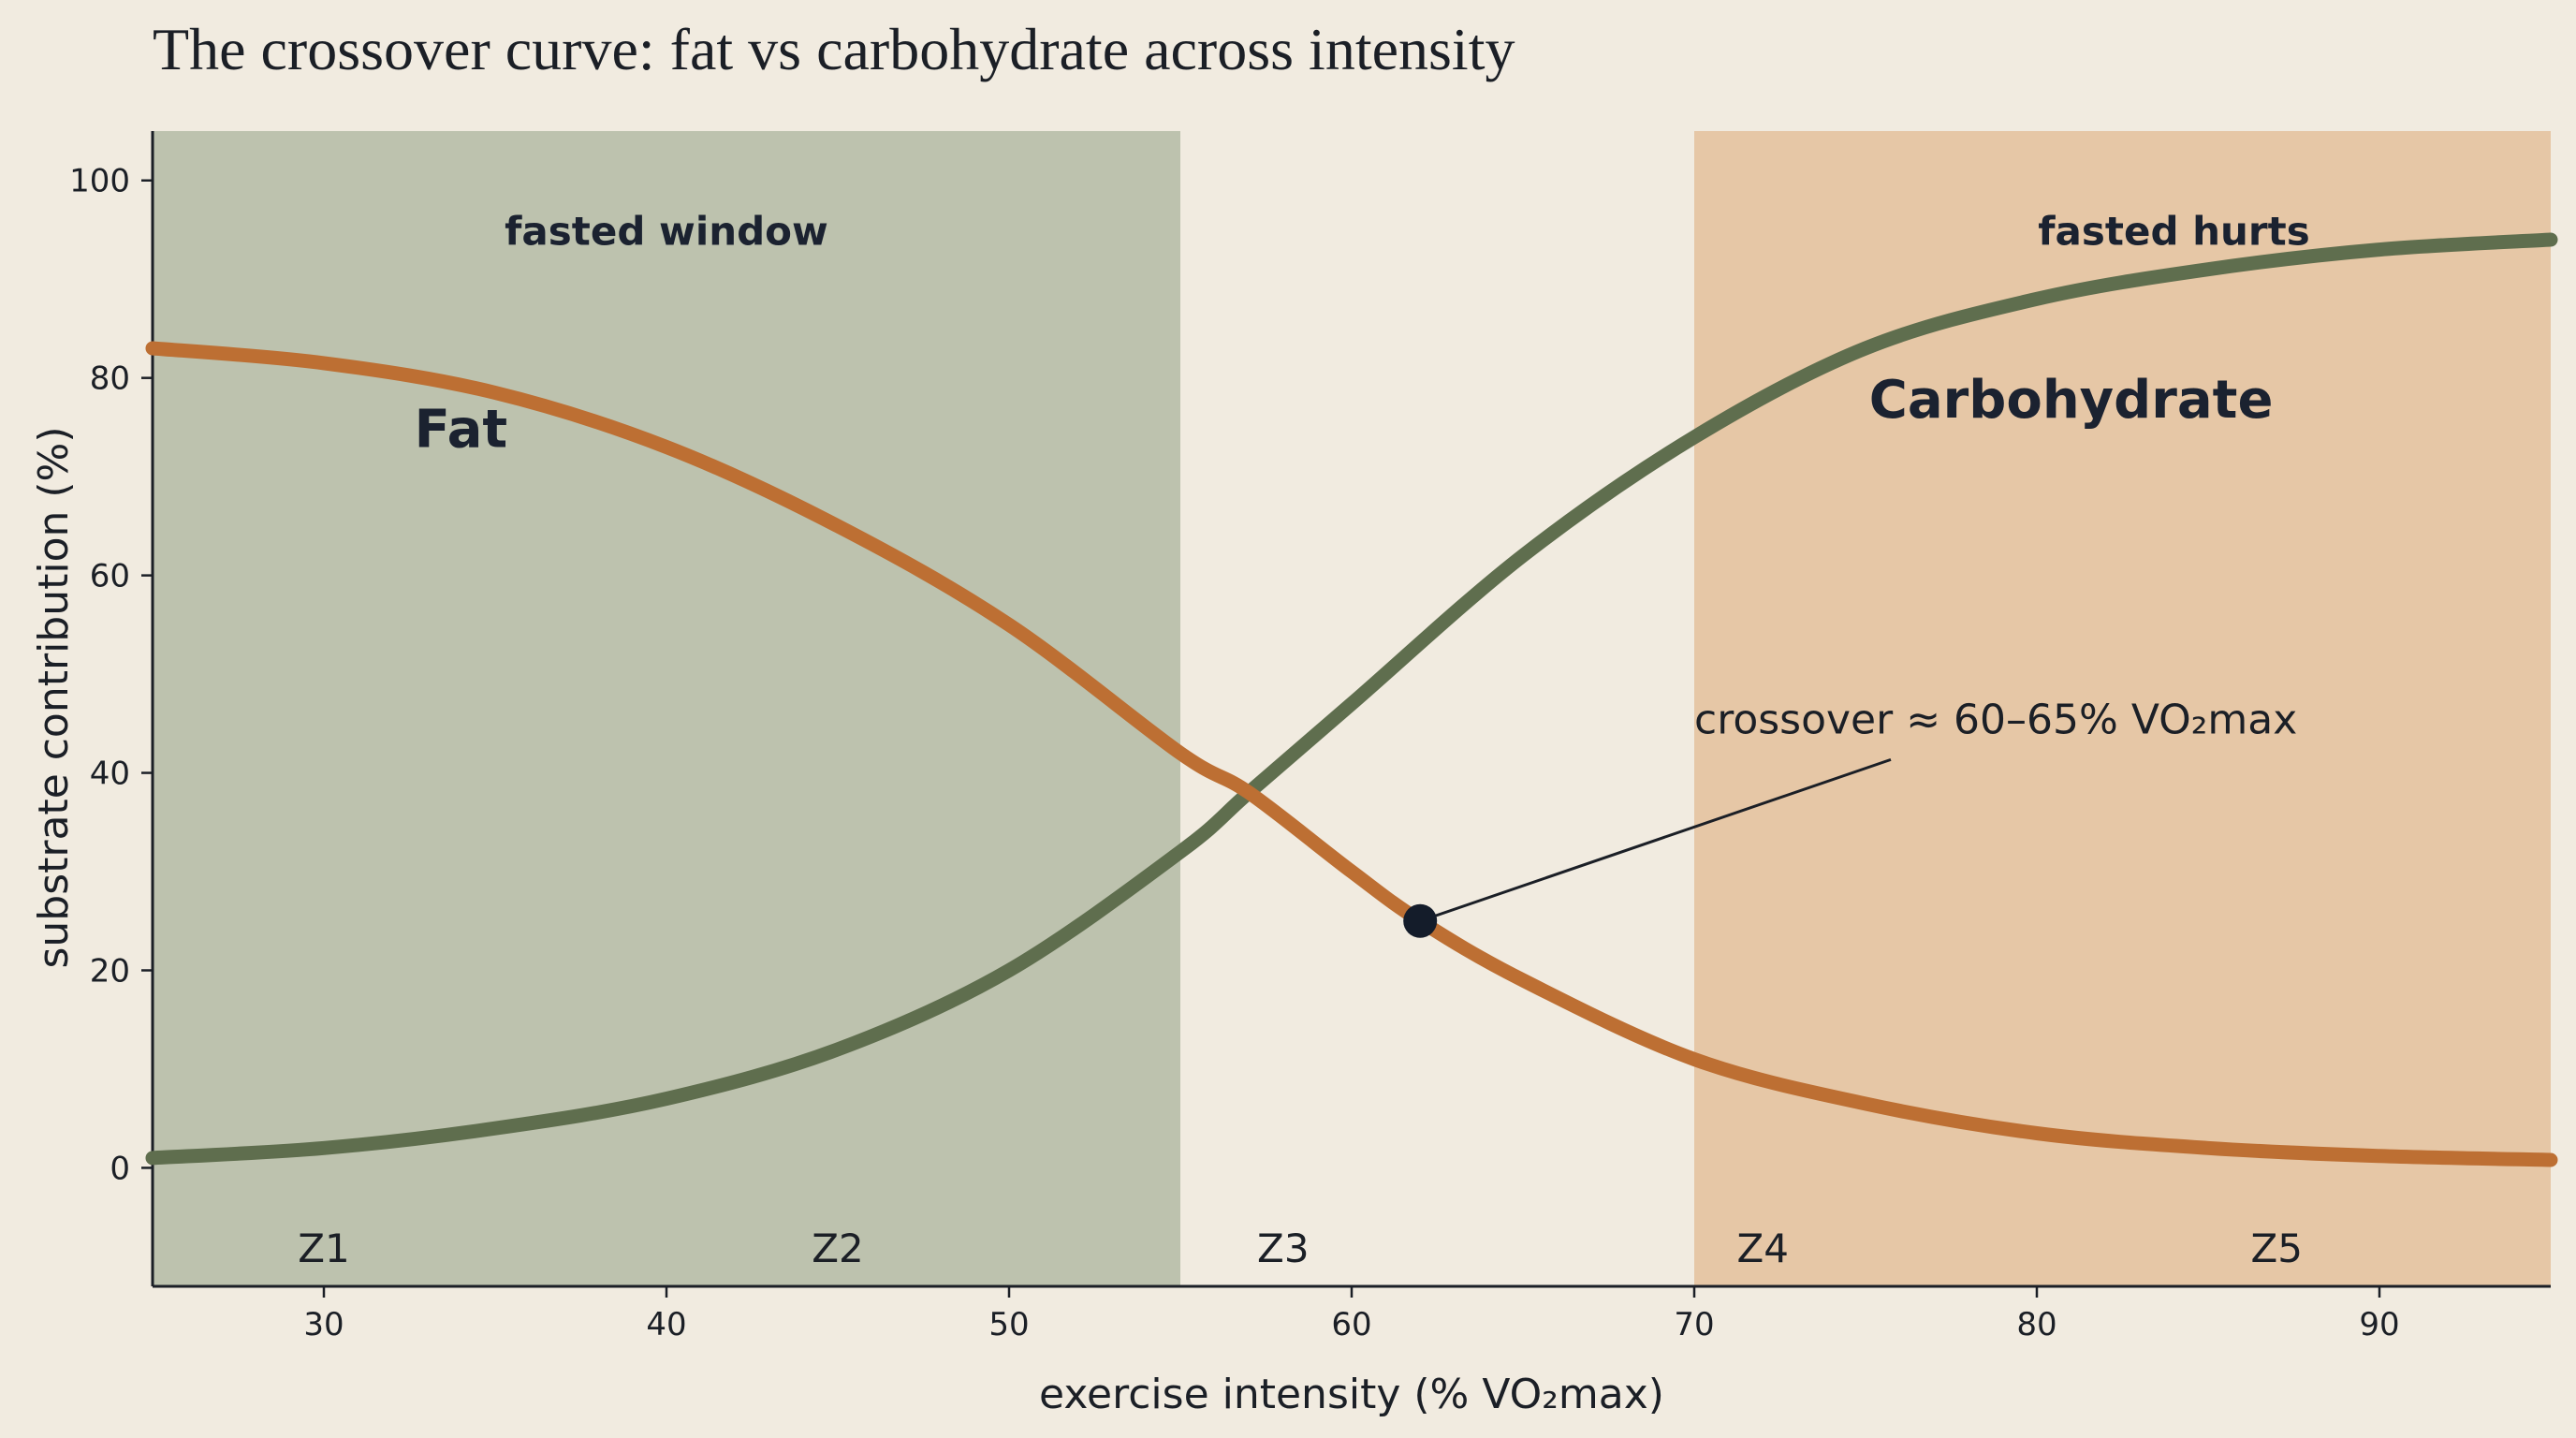 Image resolution: width=2576 pixels, height=1438 pixels. Describe the element at coordinates (838, 1248) in the screenshot. I see `zone-label-z2: Z2` at that location.